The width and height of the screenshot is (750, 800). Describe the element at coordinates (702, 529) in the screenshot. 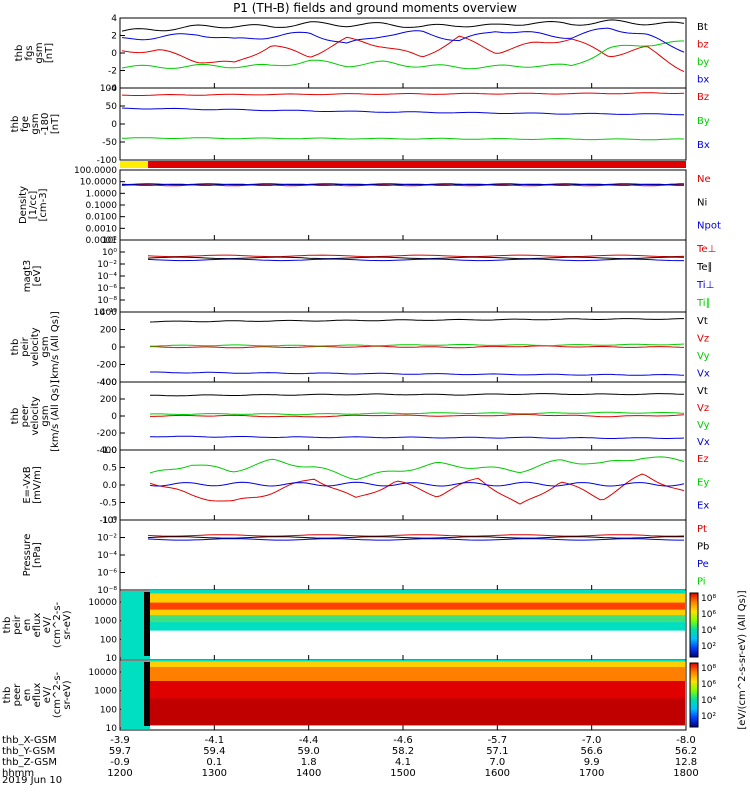

I see `legend-pressure-0: Pt` at that location.